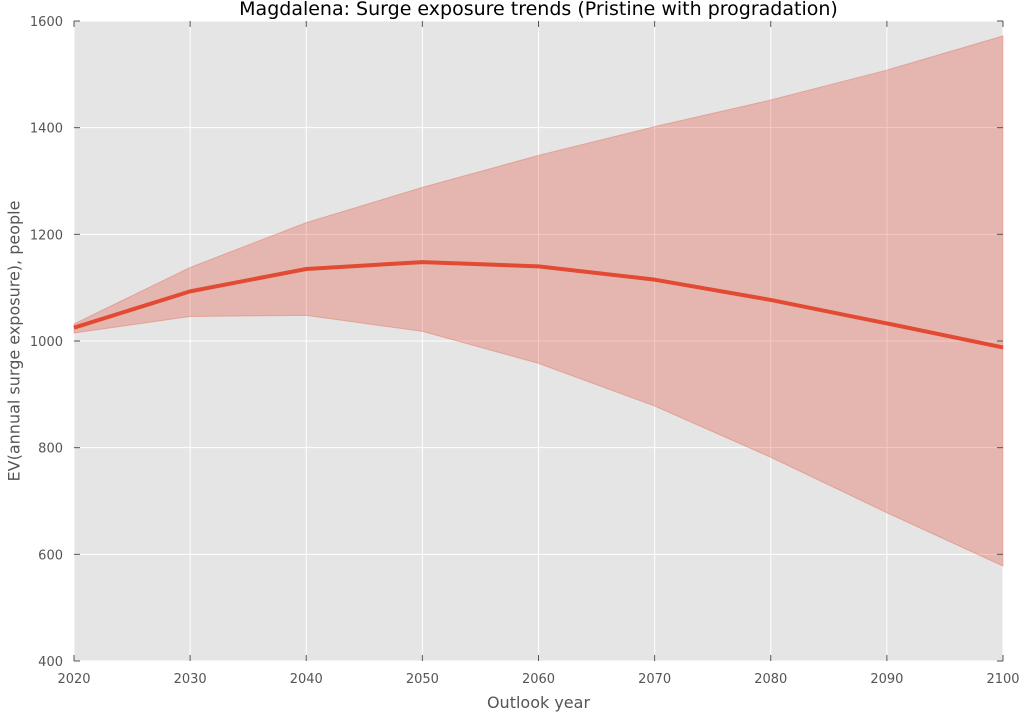 This screenshot has width=1020, height=712. What do you see at coordinates (50, 555) in the screenshot?
I see `y-tick-label: 600` at bounding box center [50, 555].